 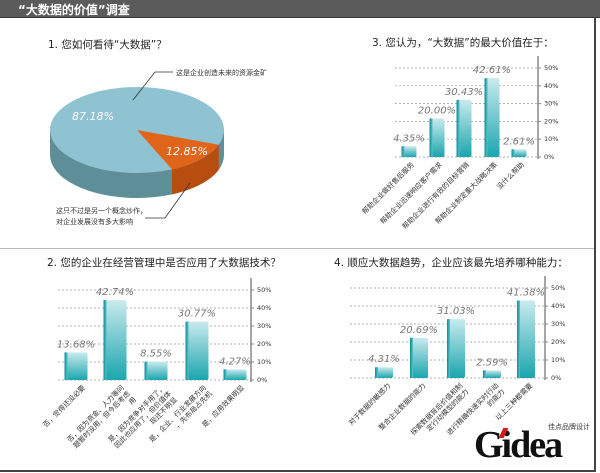 I want to click on bar-value-label: 20.00%, so click(x=437, y=110).